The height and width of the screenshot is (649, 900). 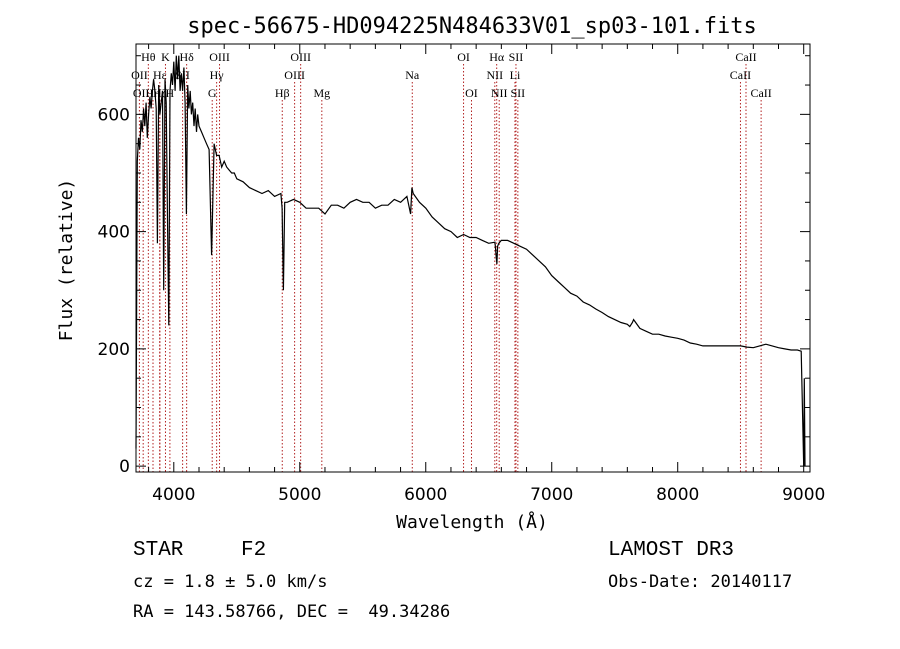 I want to click on x-tick-label-9000: 9000, so click(x=803, y=495).